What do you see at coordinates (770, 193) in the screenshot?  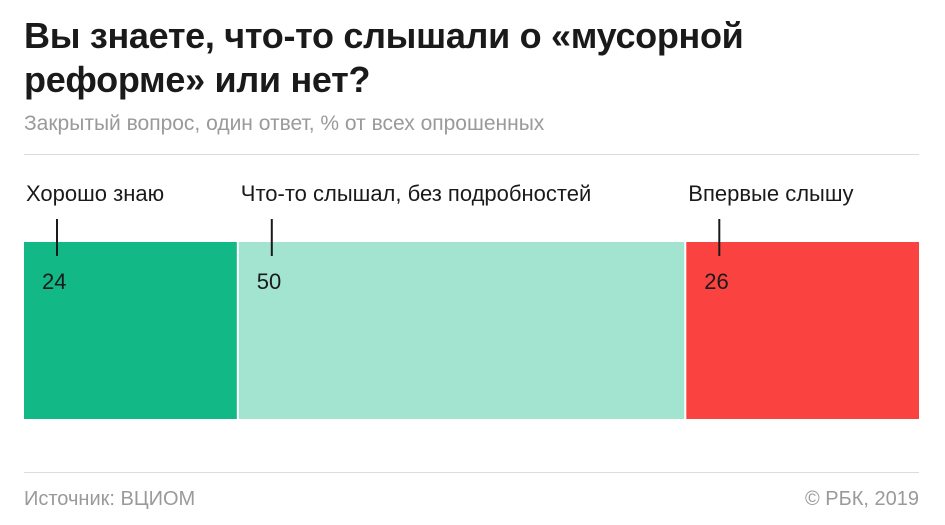 I see `category-label-3: Впервые слышу` at bounding box center [770, 193].